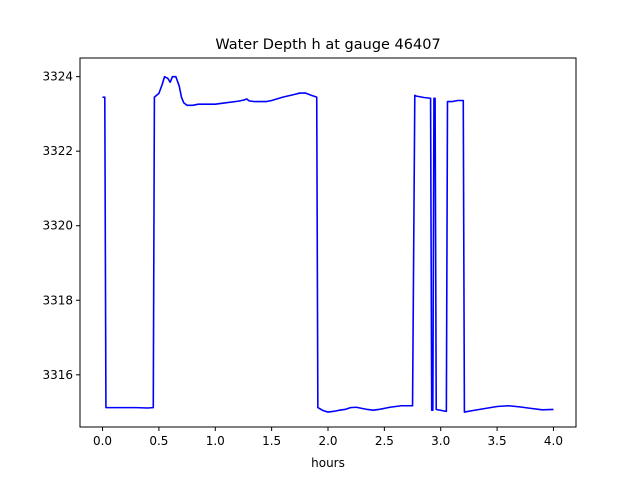 The height and width of the screenshot is (485, 640). I want to click on y-axis: 3316 3318 3320 3322 3324, so click(61, 226).